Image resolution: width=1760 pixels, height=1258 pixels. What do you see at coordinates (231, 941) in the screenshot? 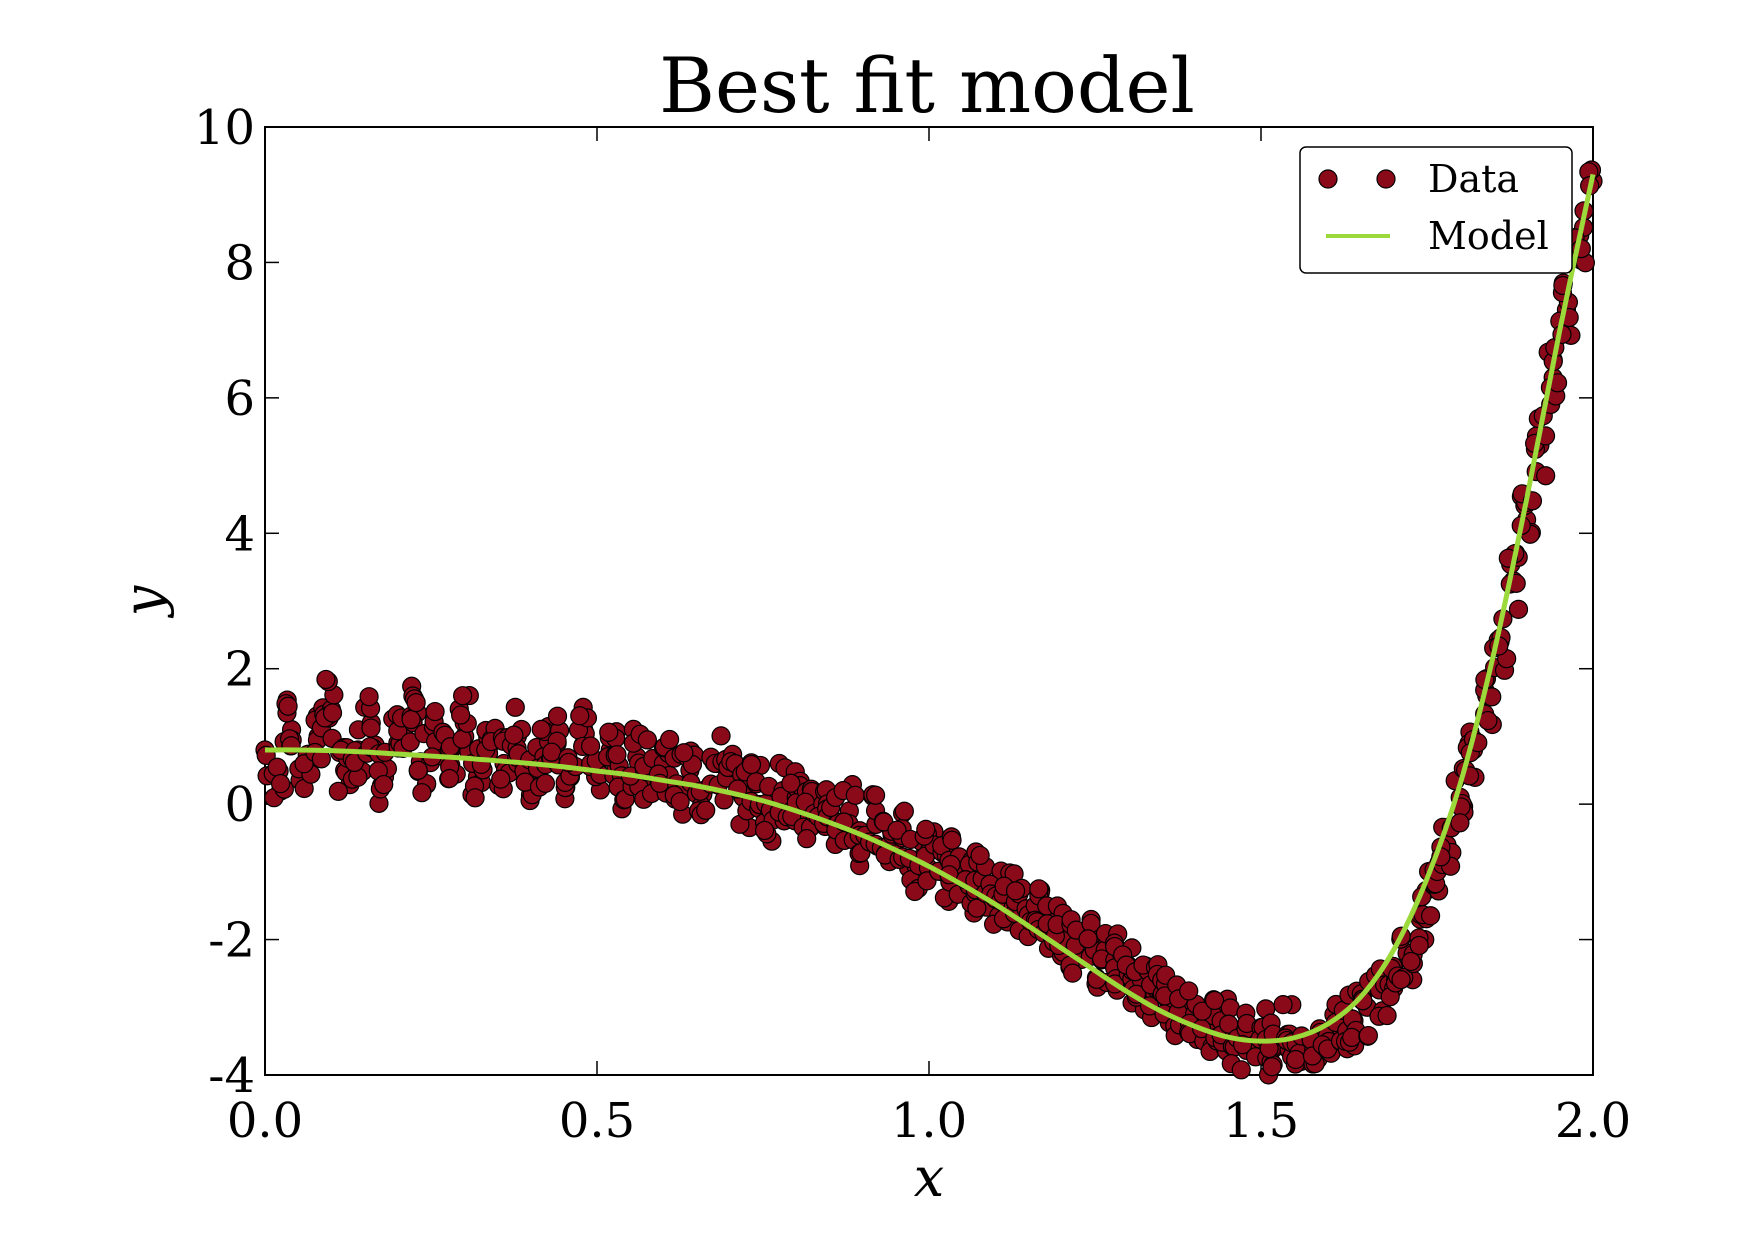
I see `y-tick-label: -2` at bounding box center [231, 941].